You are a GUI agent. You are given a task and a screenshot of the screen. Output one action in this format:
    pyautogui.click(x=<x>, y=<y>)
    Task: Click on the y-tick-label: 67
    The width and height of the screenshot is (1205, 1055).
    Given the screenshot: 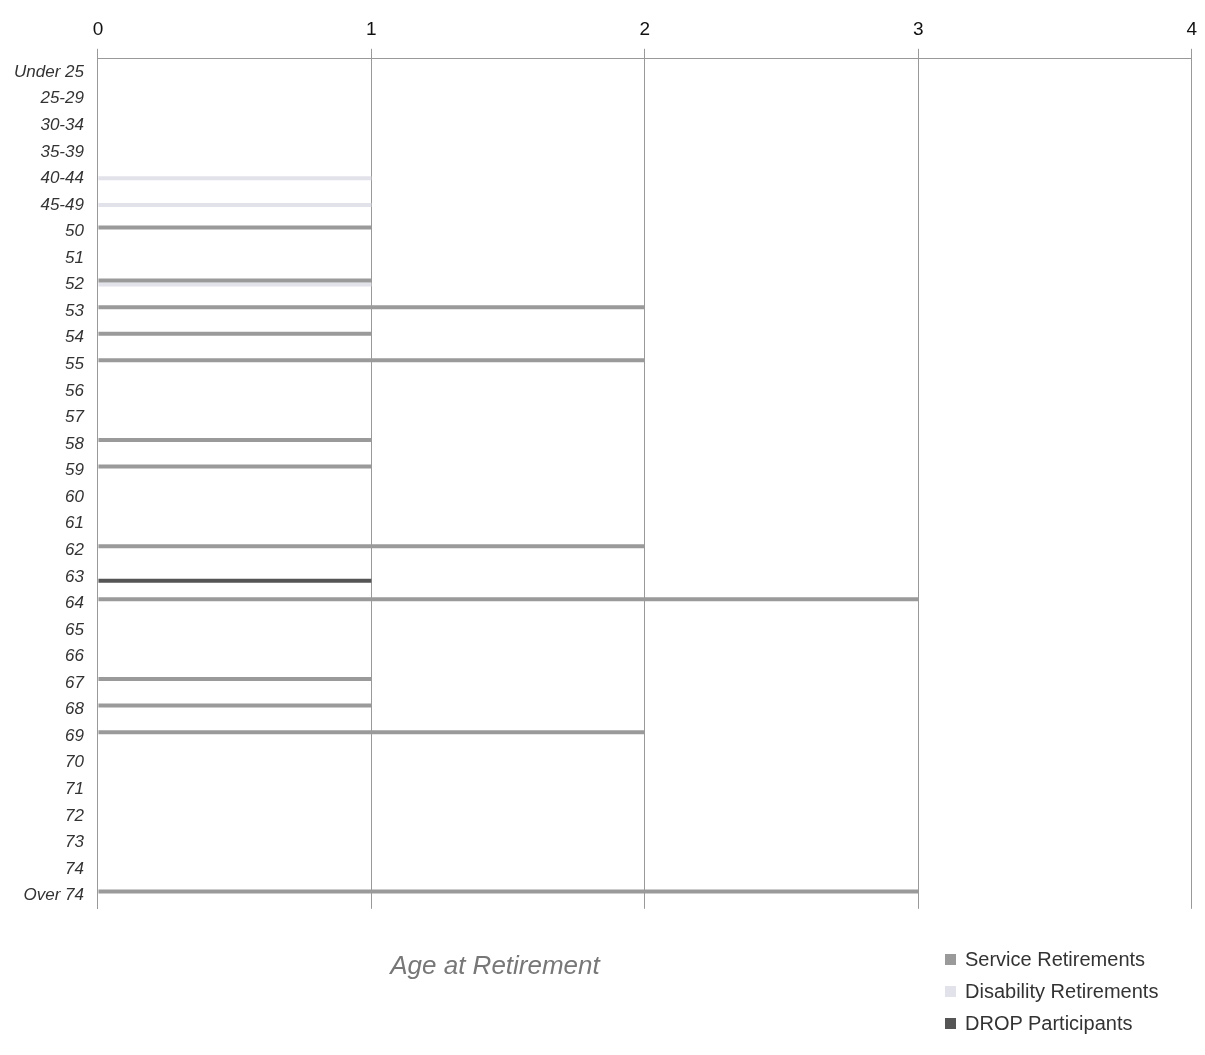 What is the action you would take?
    pyautogui.click(x=75, y=682)
    